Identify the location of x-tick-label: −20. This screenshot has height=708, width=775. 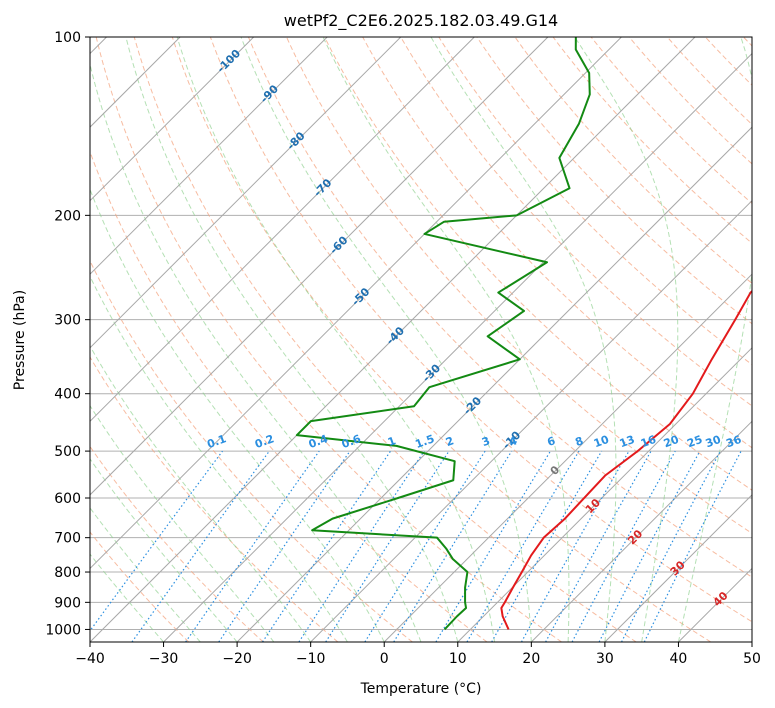
(237, 659).